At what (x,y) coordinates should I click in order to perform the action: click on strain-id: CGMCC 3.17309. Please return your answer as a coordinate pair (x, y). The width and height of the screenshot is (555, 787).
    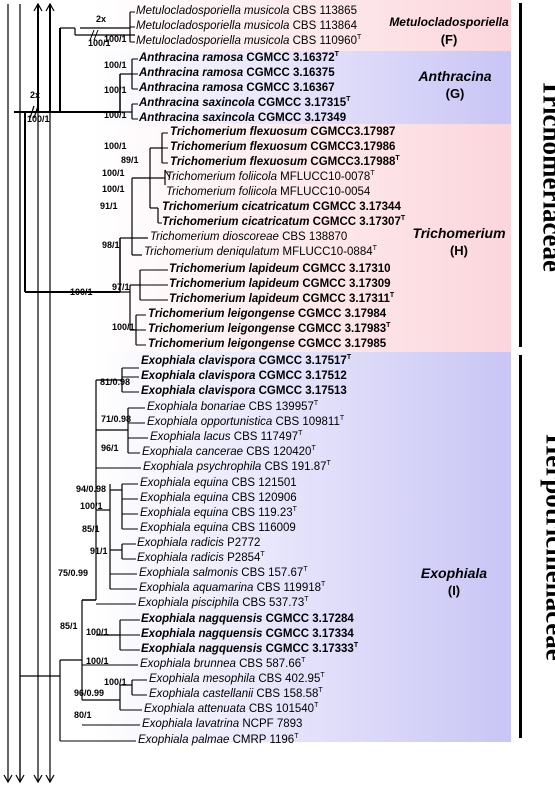
    Looking at the image, I should click on (345, 284).